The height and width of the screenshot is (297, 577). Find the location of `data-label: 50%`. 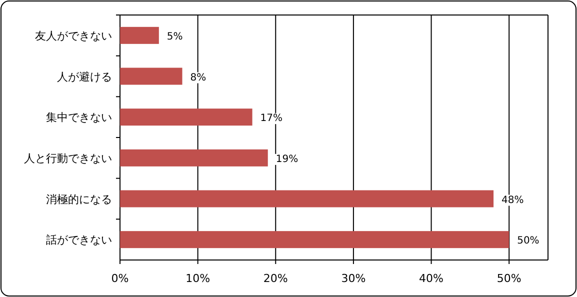

data-label: 50% is located at coordinates (528, 241).